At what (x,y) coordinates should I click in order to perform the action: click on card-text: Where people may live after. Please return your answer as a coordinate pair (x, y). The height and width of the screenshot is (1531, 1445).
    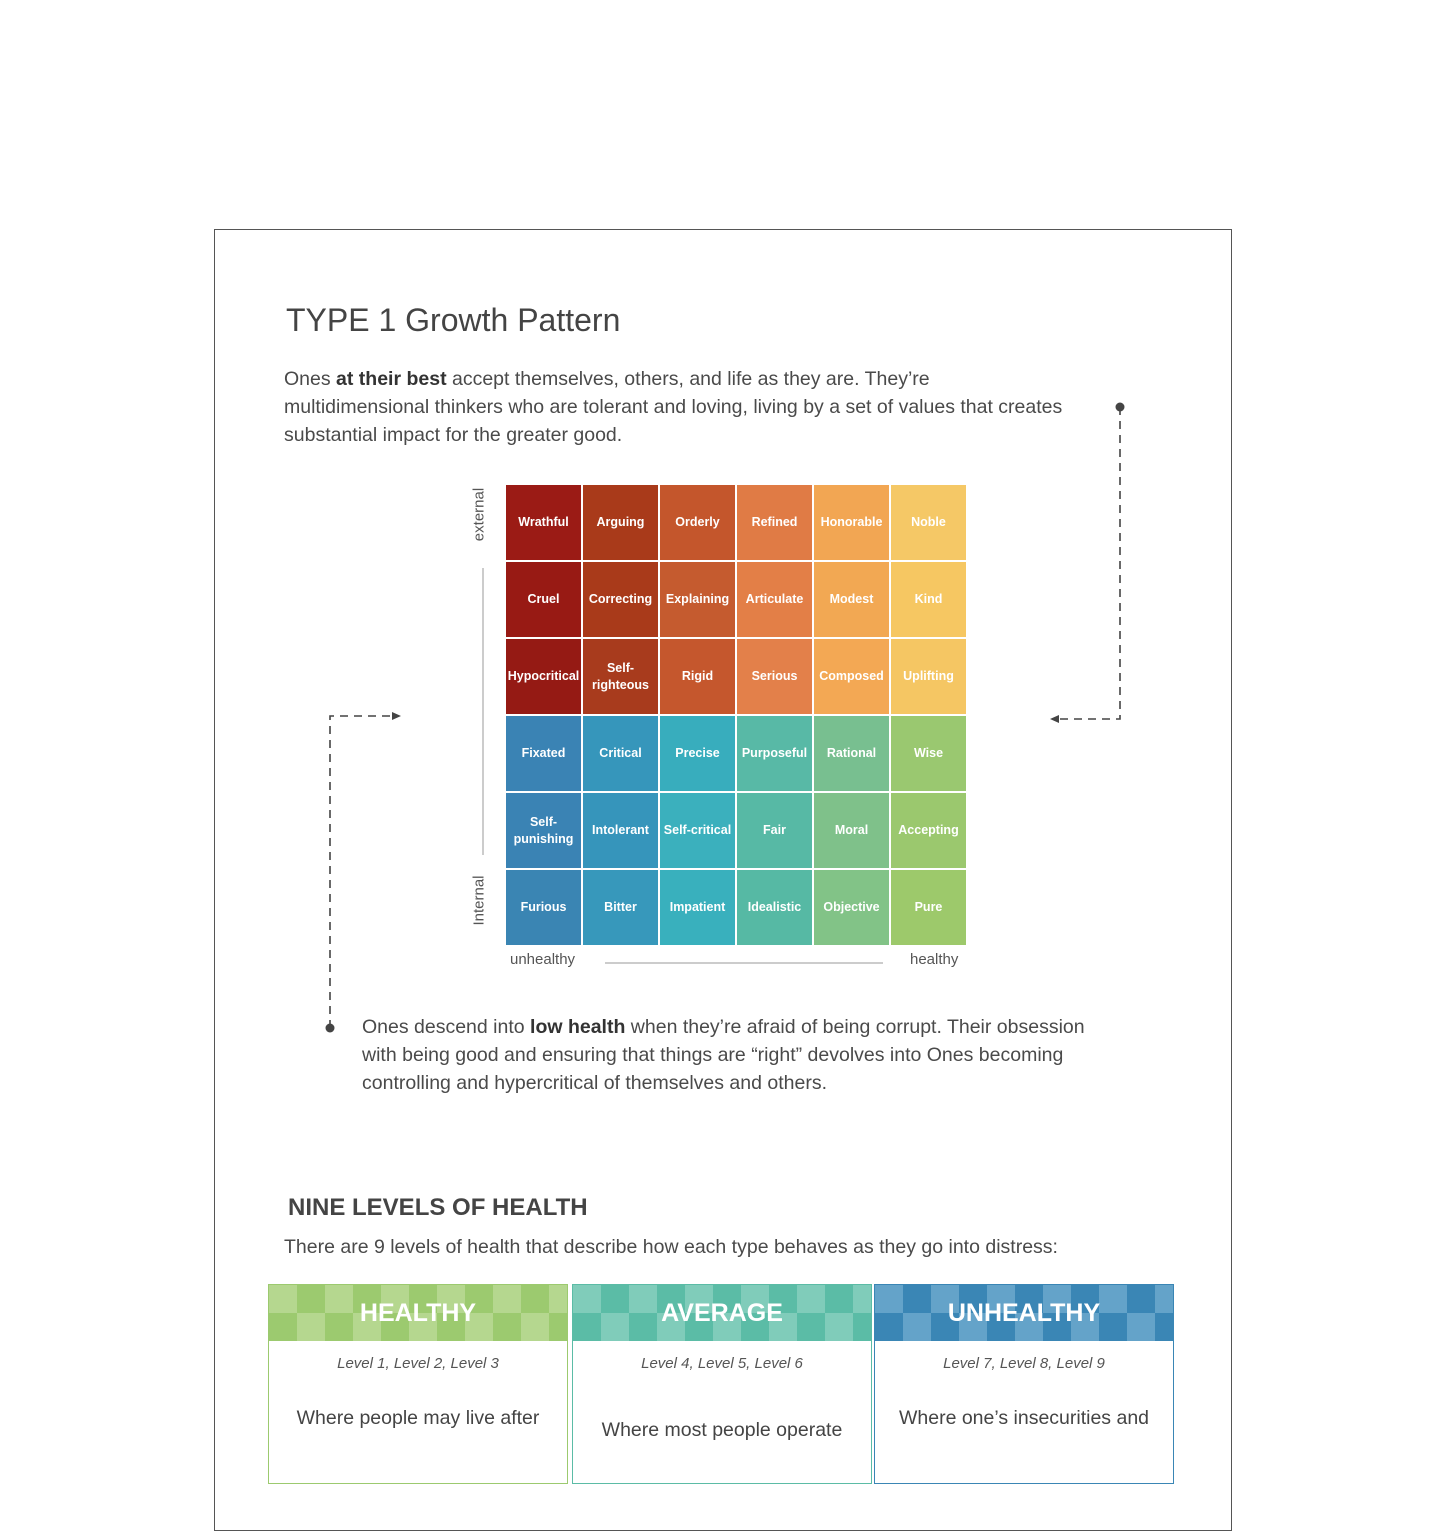
    Looking at the image, I should click on (418, 1418).